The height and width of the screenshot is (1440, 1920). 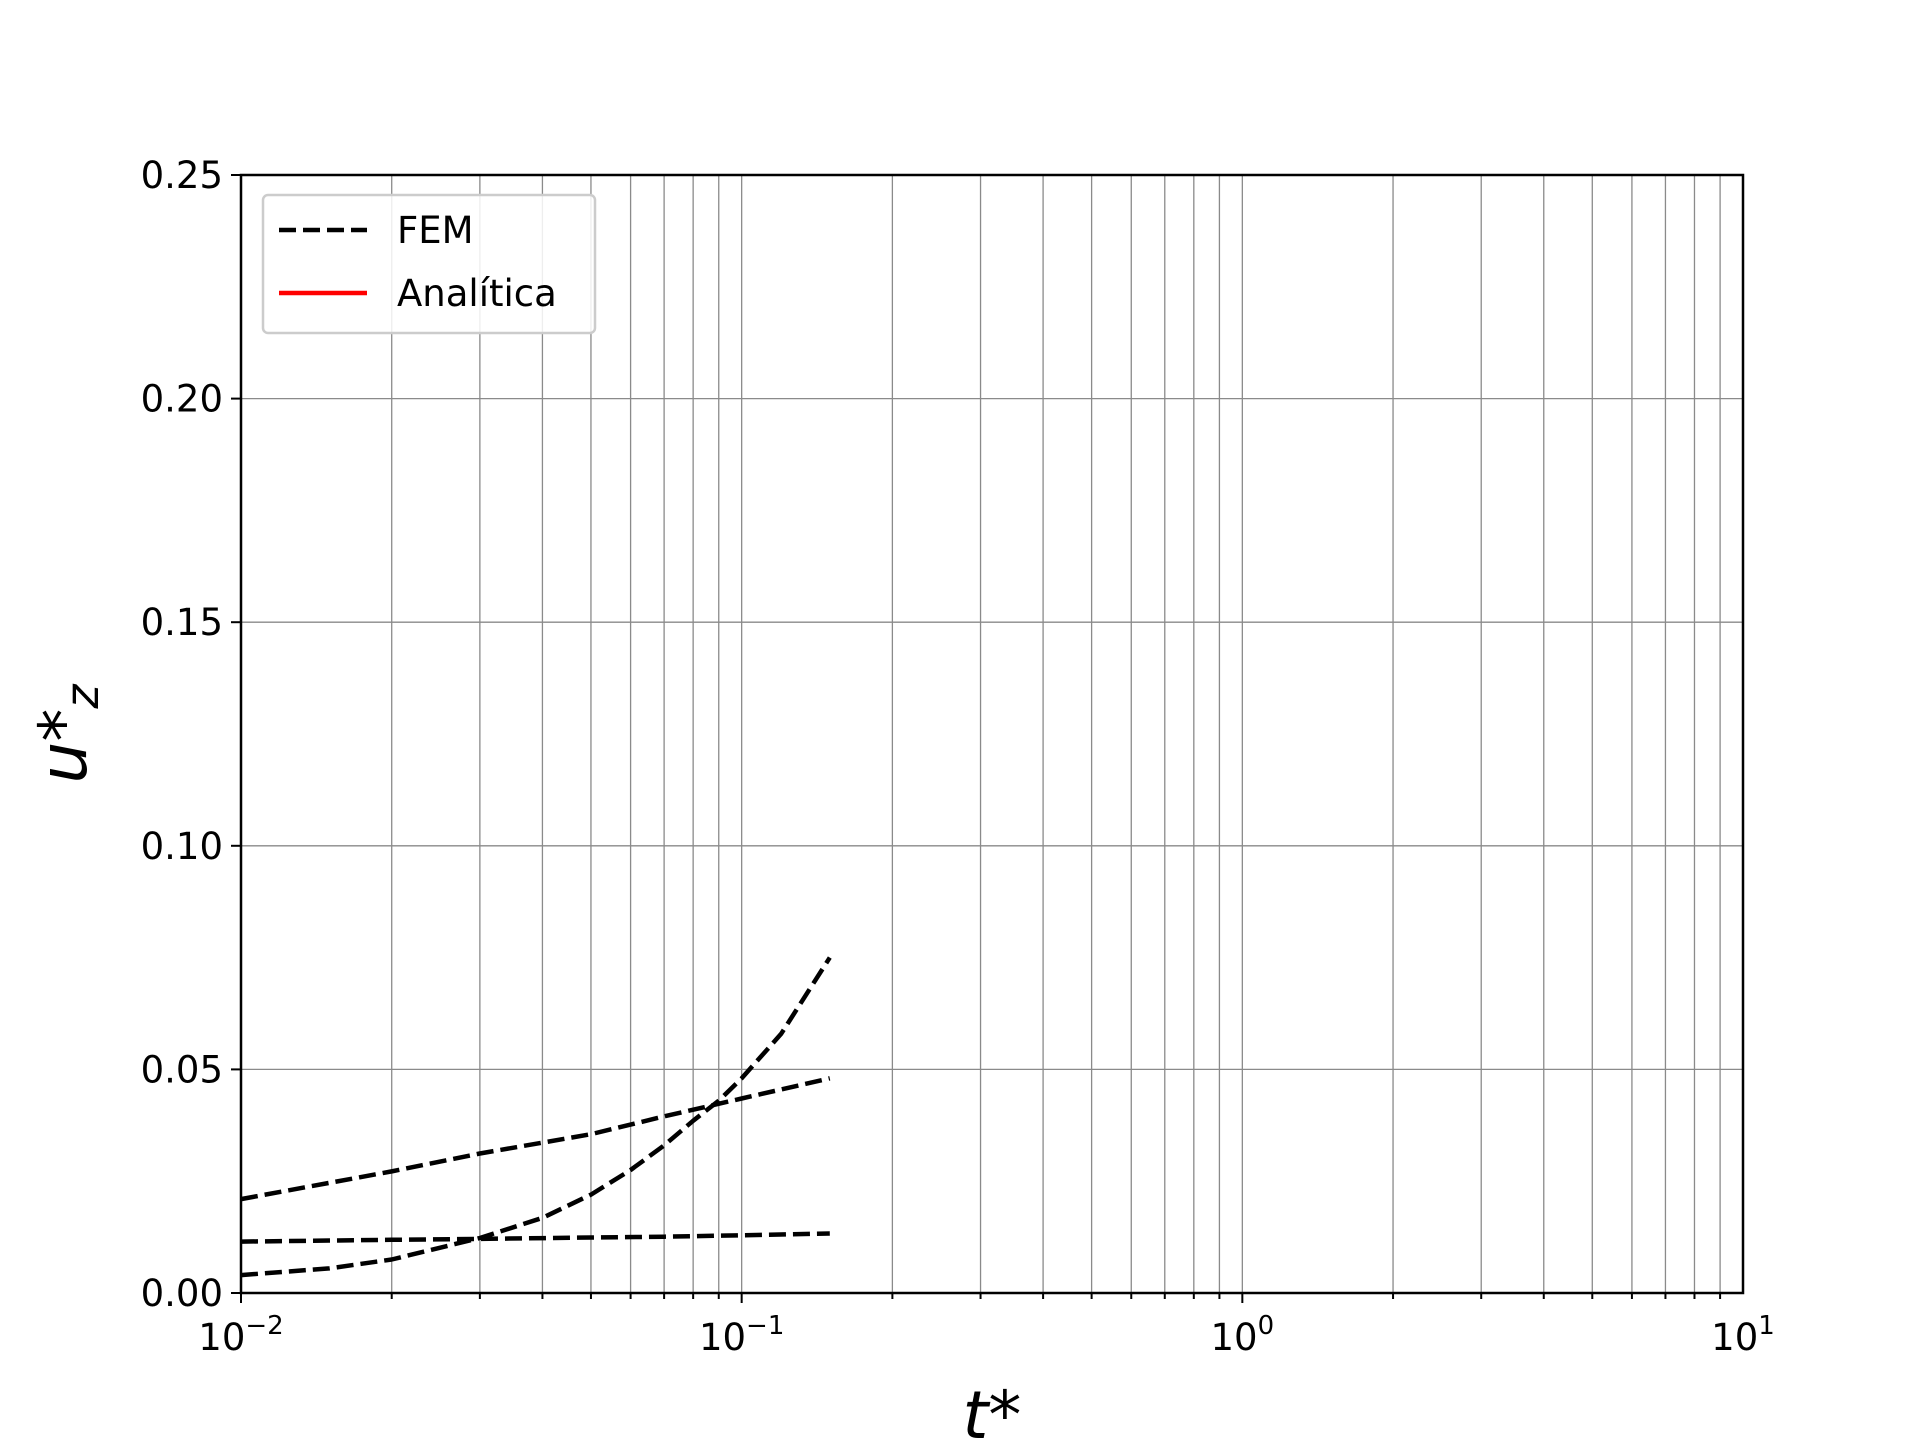 What do you see at coordinates (1766, 1326) in the screenshot?
I see `x-tick-label-exponent: 1` at bounding box center [1766, 1326].